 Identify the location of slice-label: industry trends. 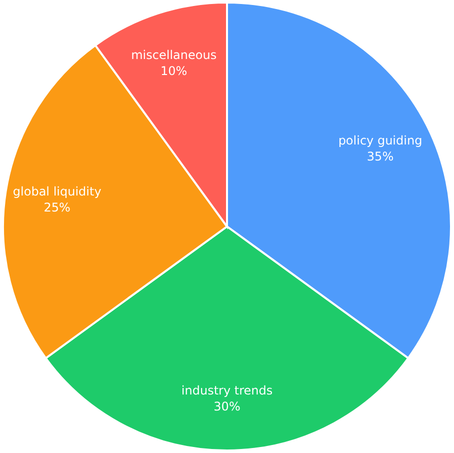
(227, 391).